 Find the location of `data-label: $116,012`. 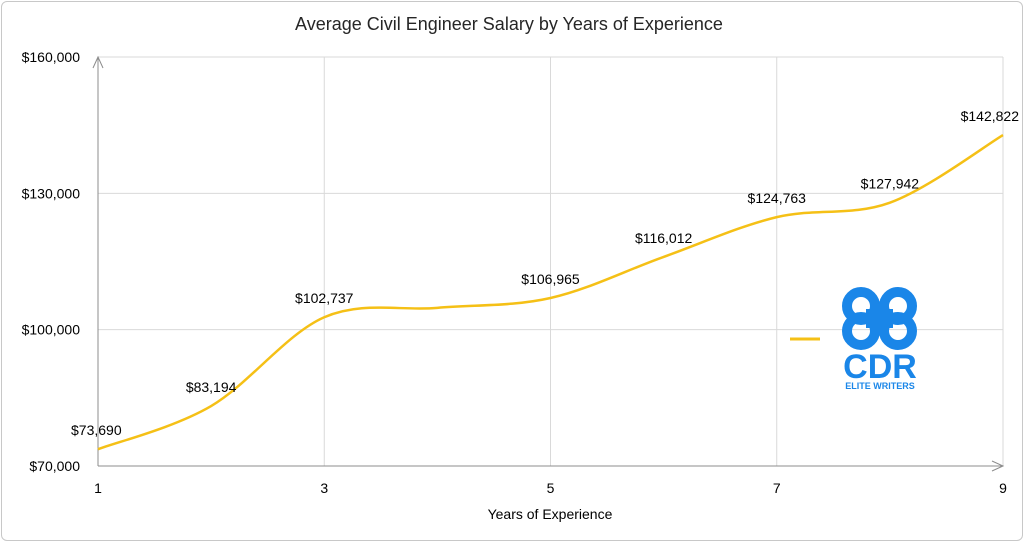

data-label: $116,012 is located at coordinates (664, 238).